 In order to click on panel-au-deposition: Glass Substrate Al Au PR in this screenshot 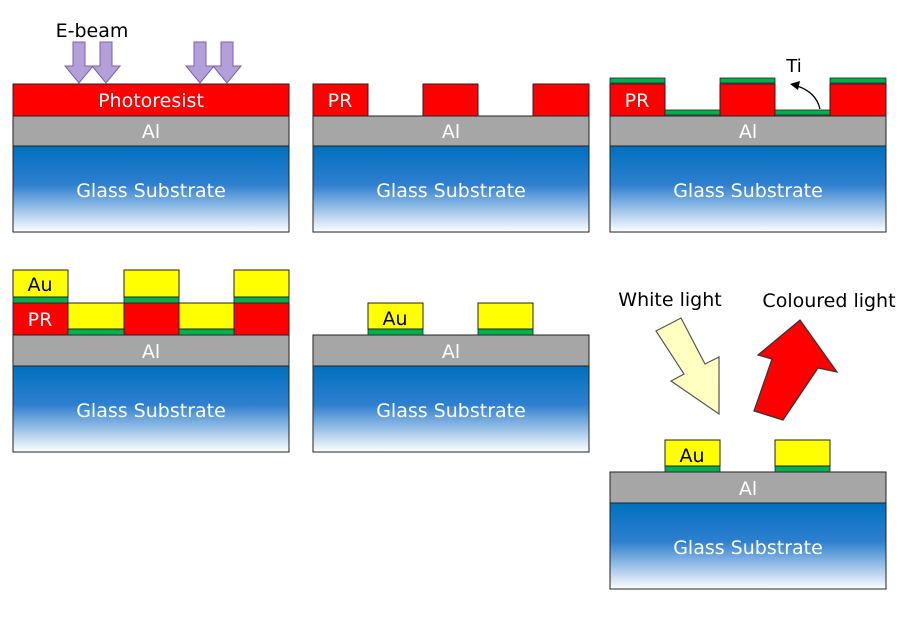, I will do `click(151, 361)`.